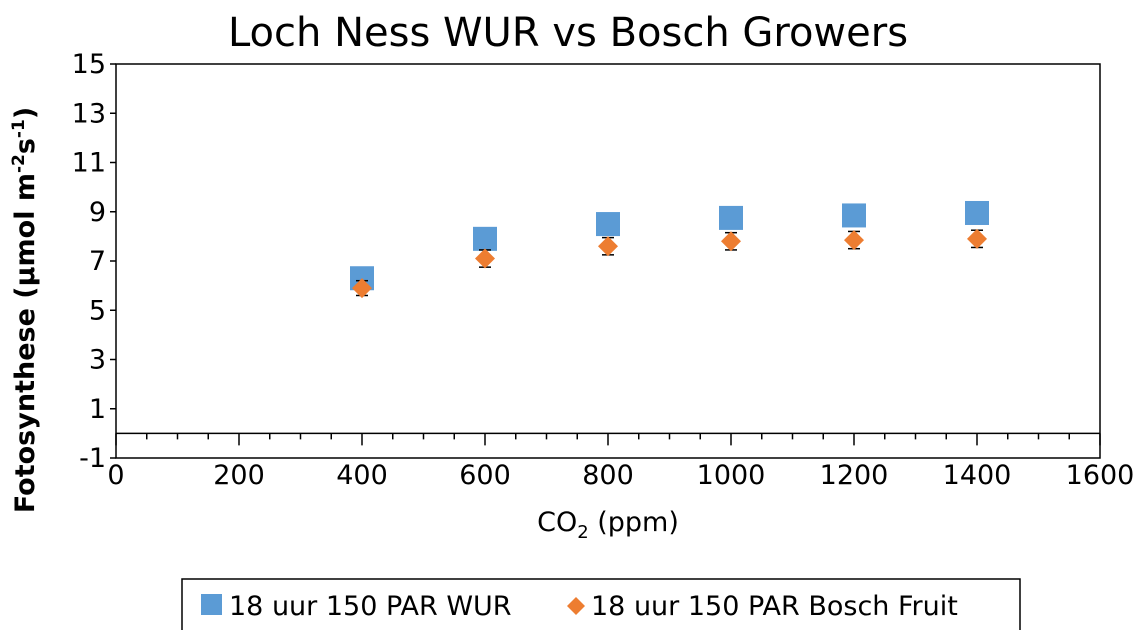 The image size is (1143, 634). I want to click on y-axis-title-part1: Fotosynthese (µmol m, so click(25, 343).